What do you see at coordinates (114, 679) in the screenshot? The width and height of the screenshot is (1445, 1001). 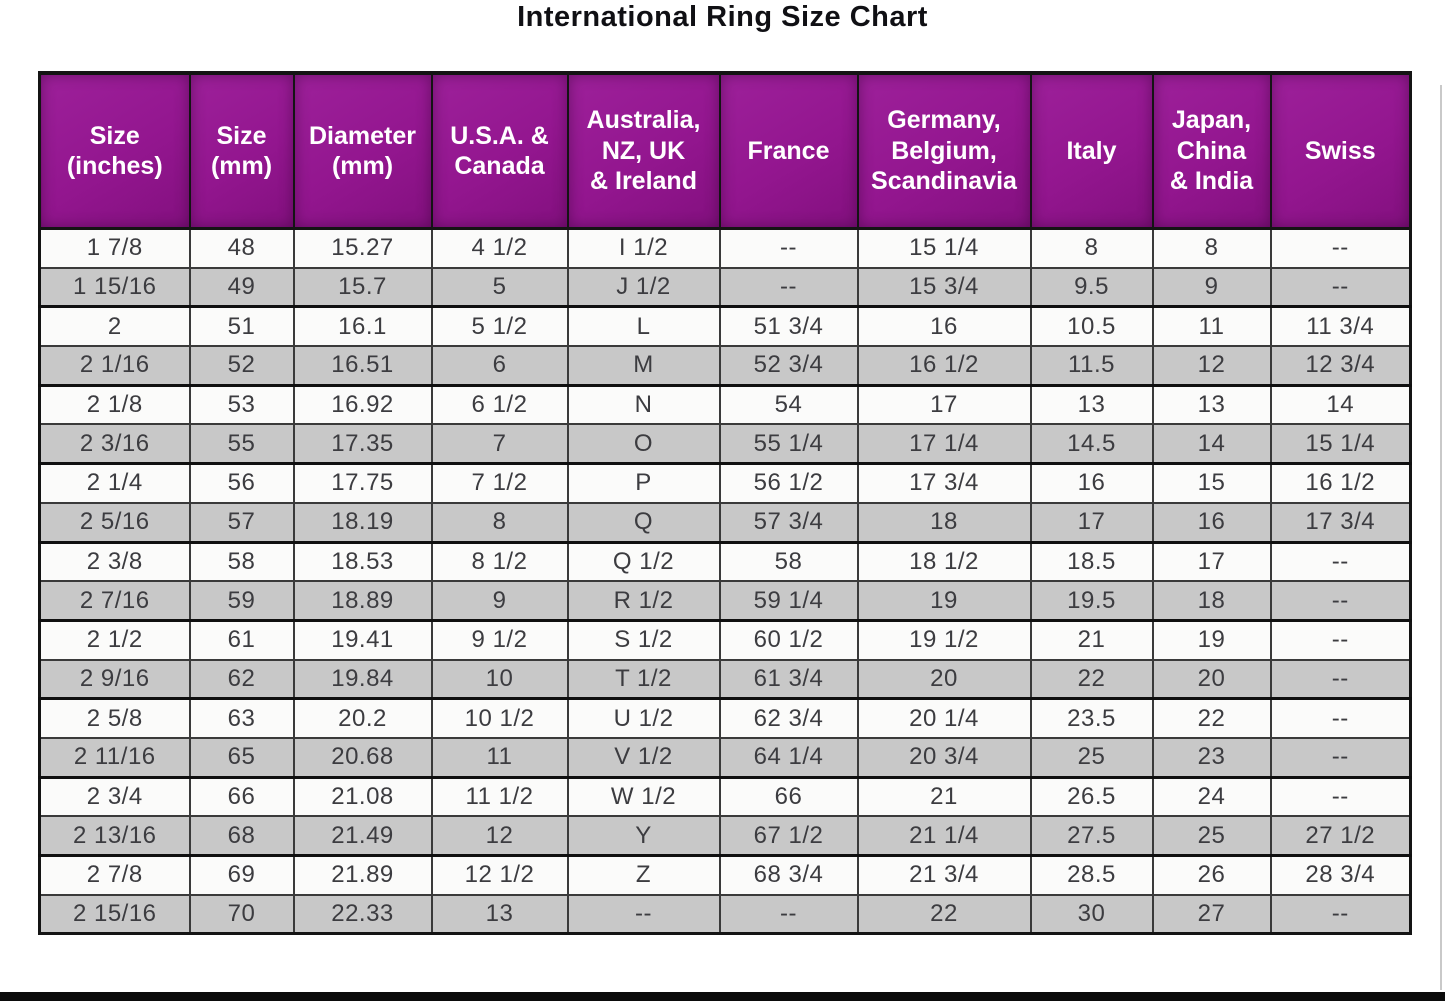 I see `table-cell: 2 9/16` at bounding box center [114, 679].